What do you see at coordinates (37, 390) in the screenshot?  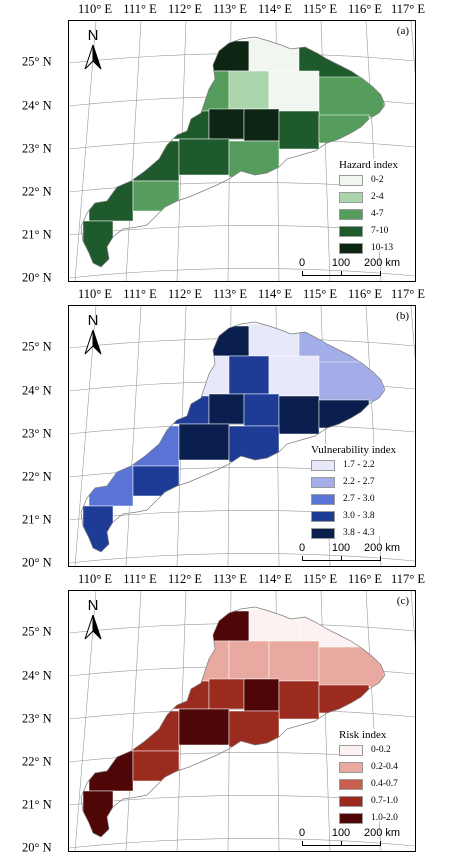 I see `lat-label: 24° N` at bounding box center [37, 390].